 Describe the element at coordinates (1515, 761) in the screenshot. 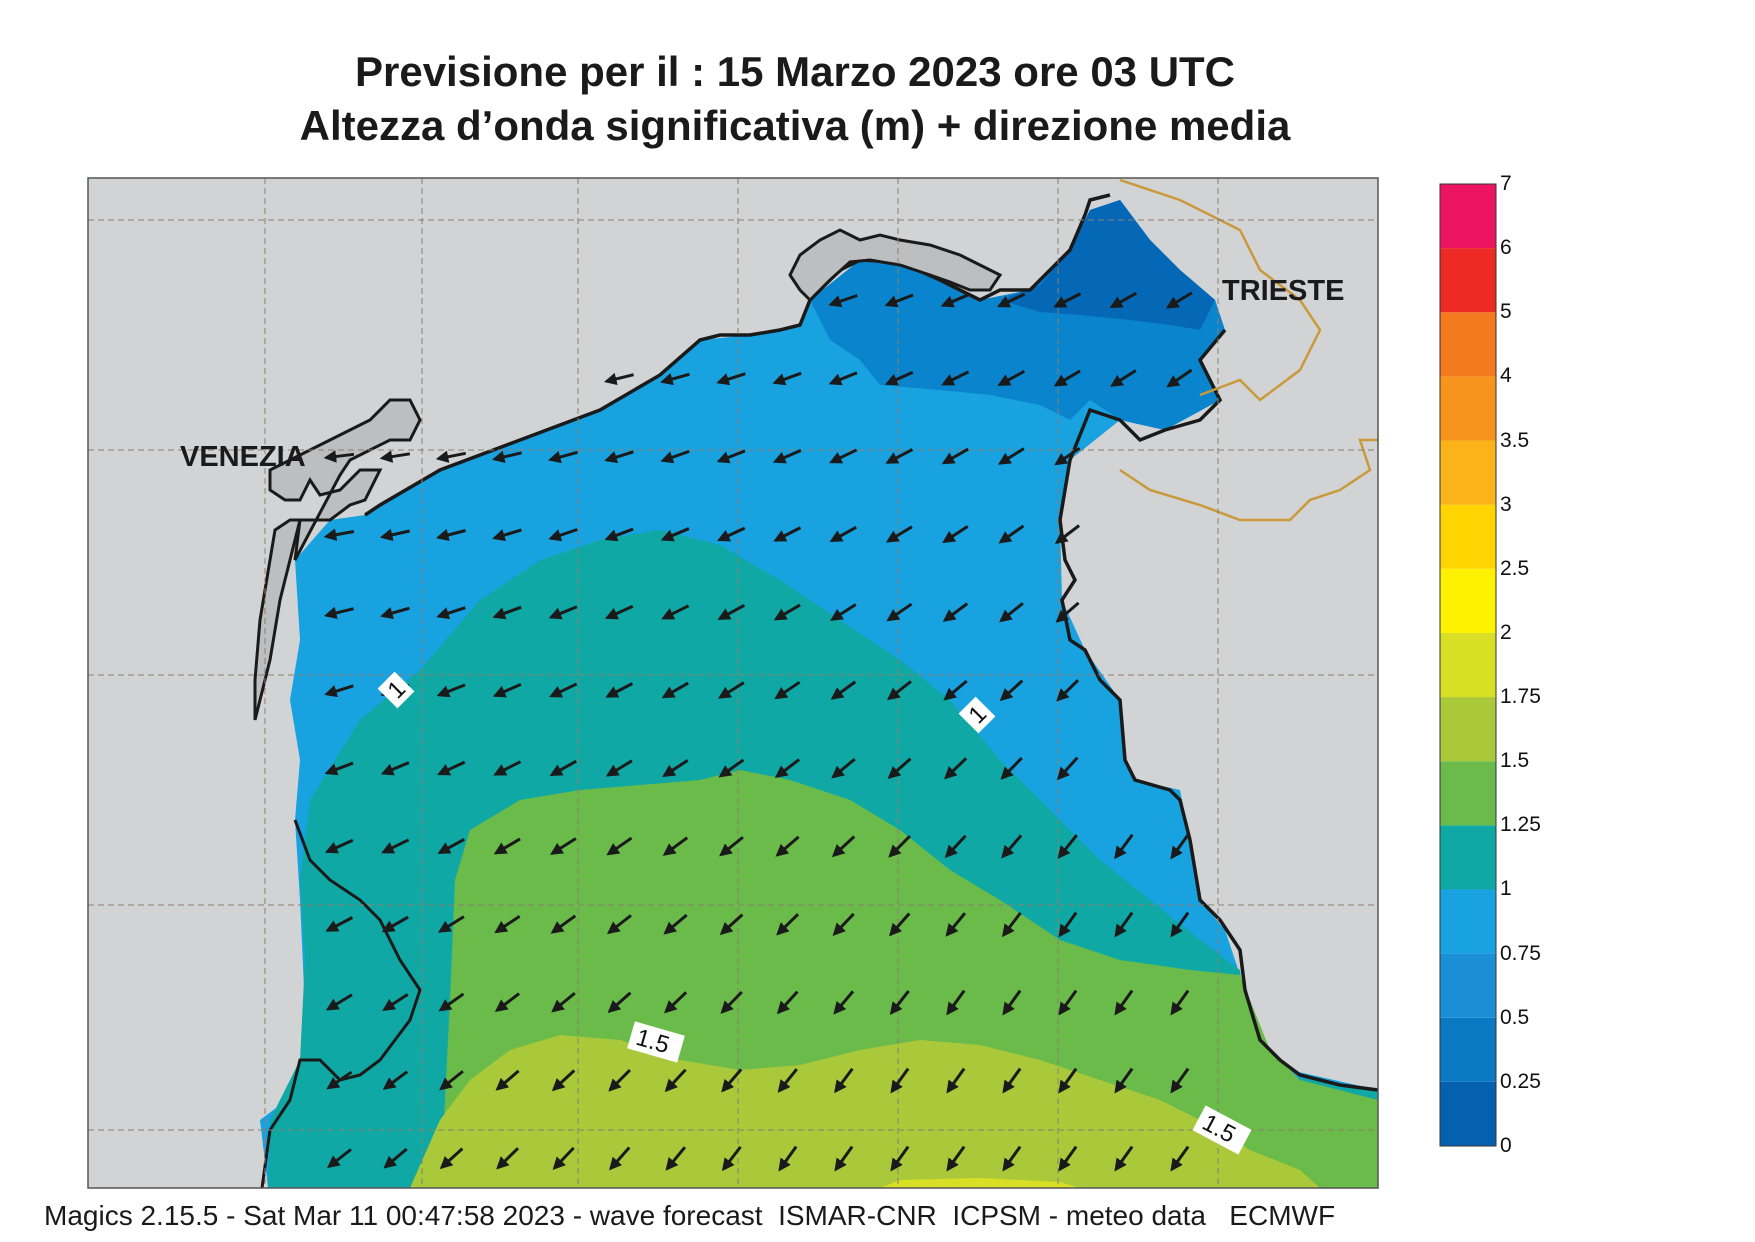

I see `legend-tick-label: 1.5` at that location.